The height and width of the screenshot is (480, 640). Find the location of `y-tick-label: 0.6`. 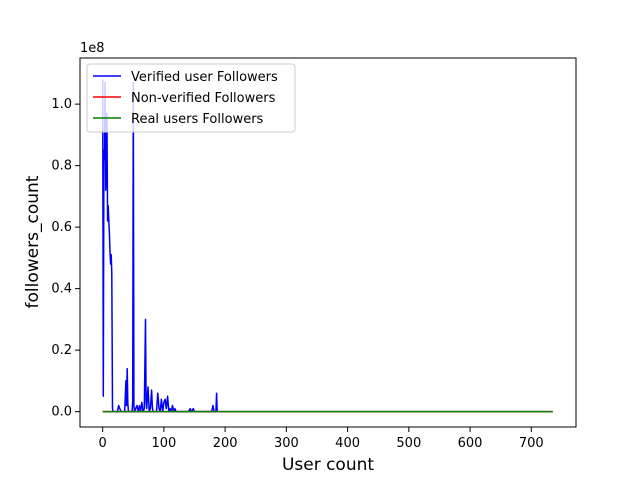

y-tick-label: 0.6 is located at coordinates (61, 227).